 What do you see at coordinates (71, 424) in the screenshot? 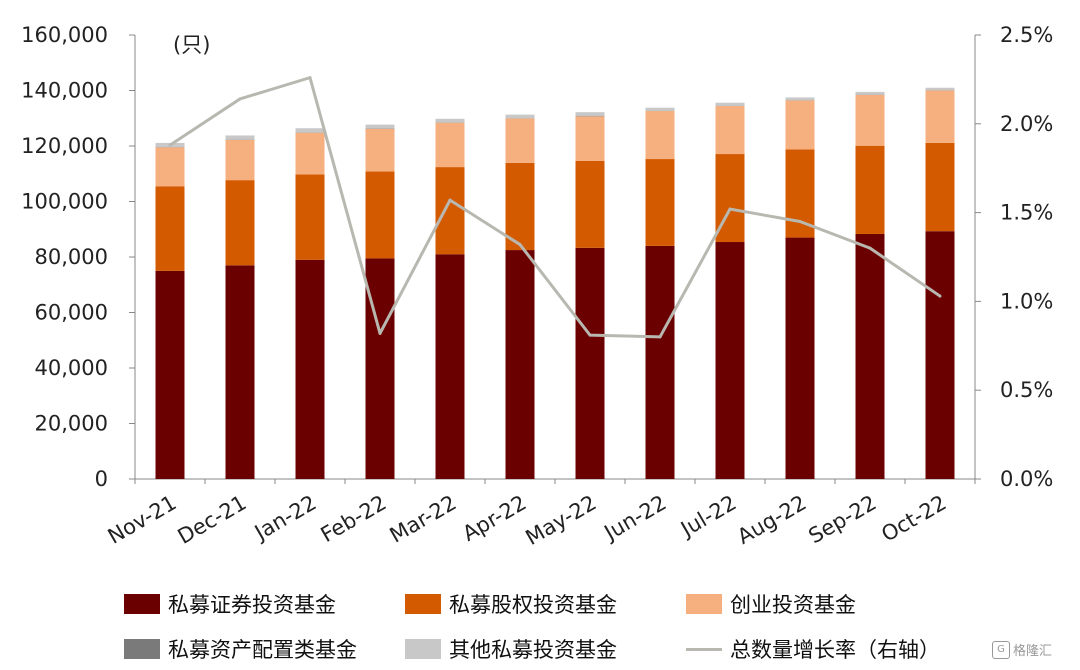
I see `left-tick-label: 20,000` at bounding box center [71, 424].